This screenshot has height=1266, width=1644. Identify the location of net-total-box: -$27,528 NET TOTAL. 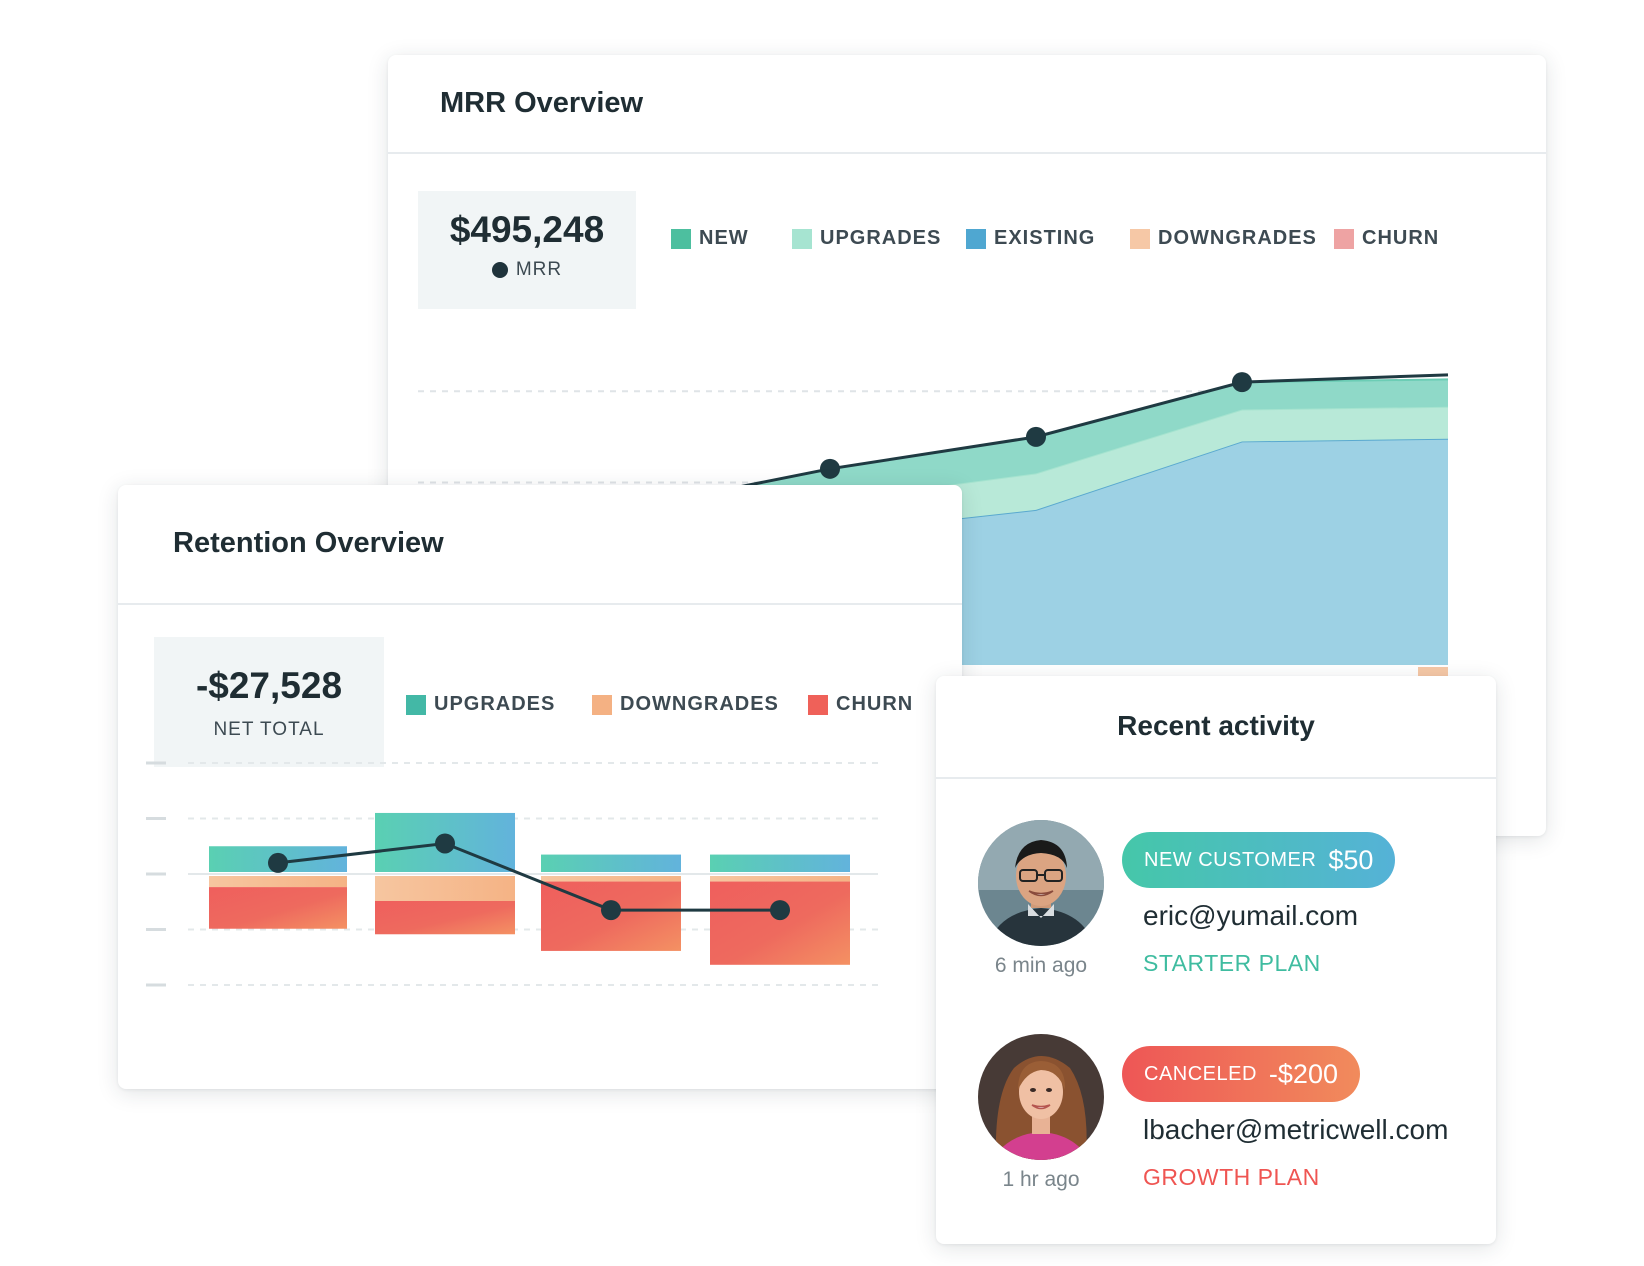
(269, 702).